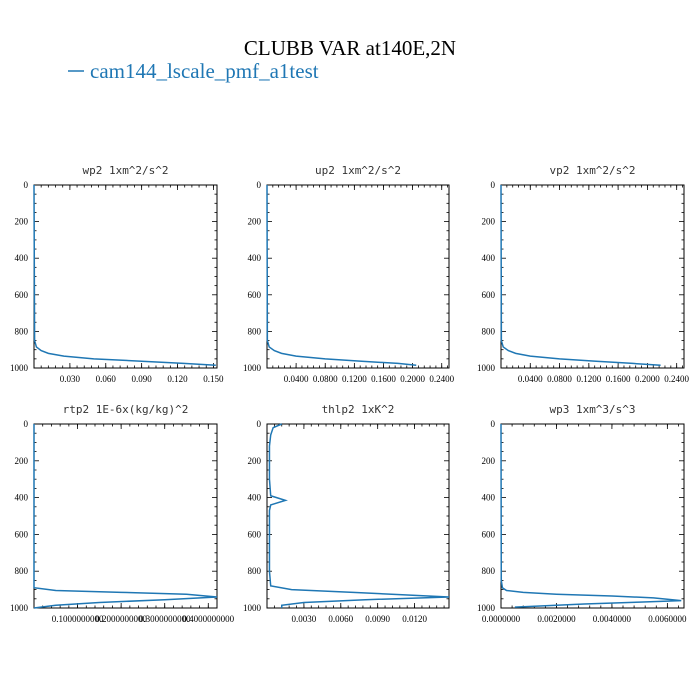  Describe the element at coordinates (377, 619) in the screenshot. I see `x-tick-label: 0.0090` at that location.